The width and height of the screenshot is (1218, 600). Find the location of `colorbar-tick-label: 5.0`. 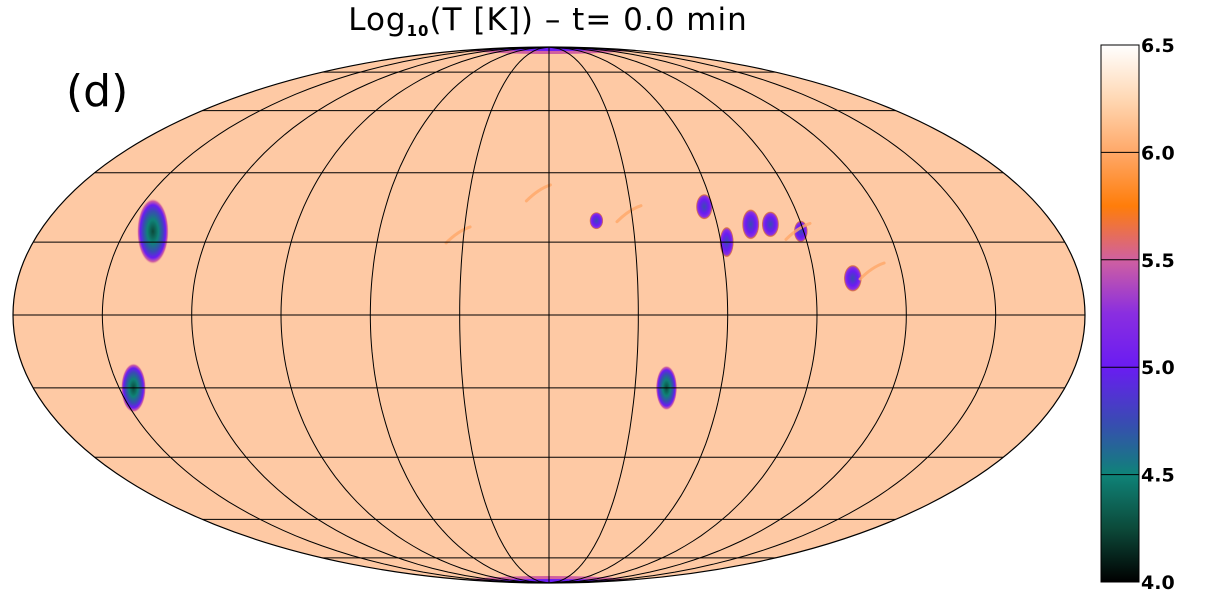

colorbar-tick-label: 5.0 is located at coordinates (1158, 368).